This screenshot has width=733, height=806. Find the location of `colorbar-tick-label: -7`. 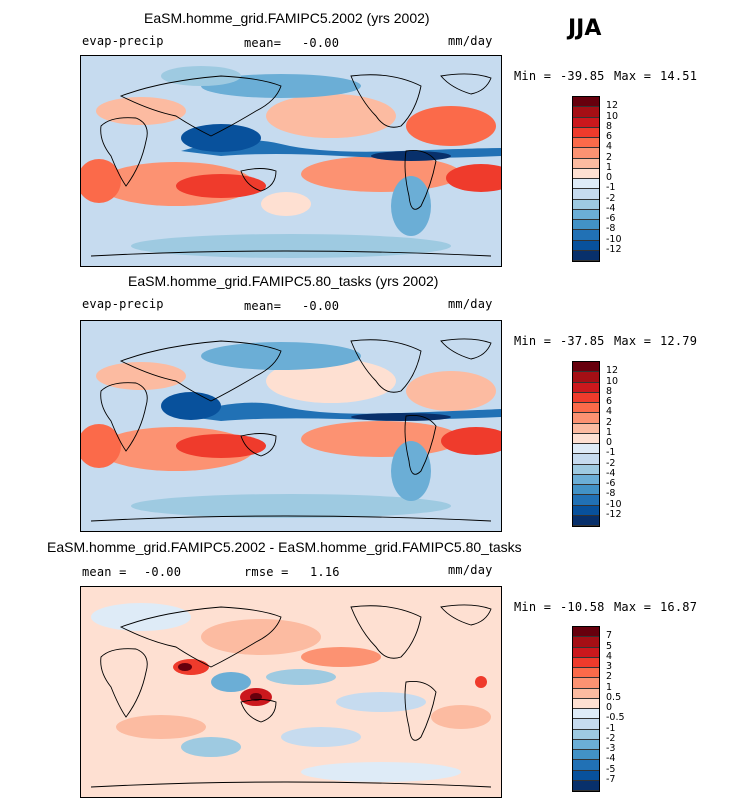

colorbar-tick-label: -7 is located at coordinates (611, 779).